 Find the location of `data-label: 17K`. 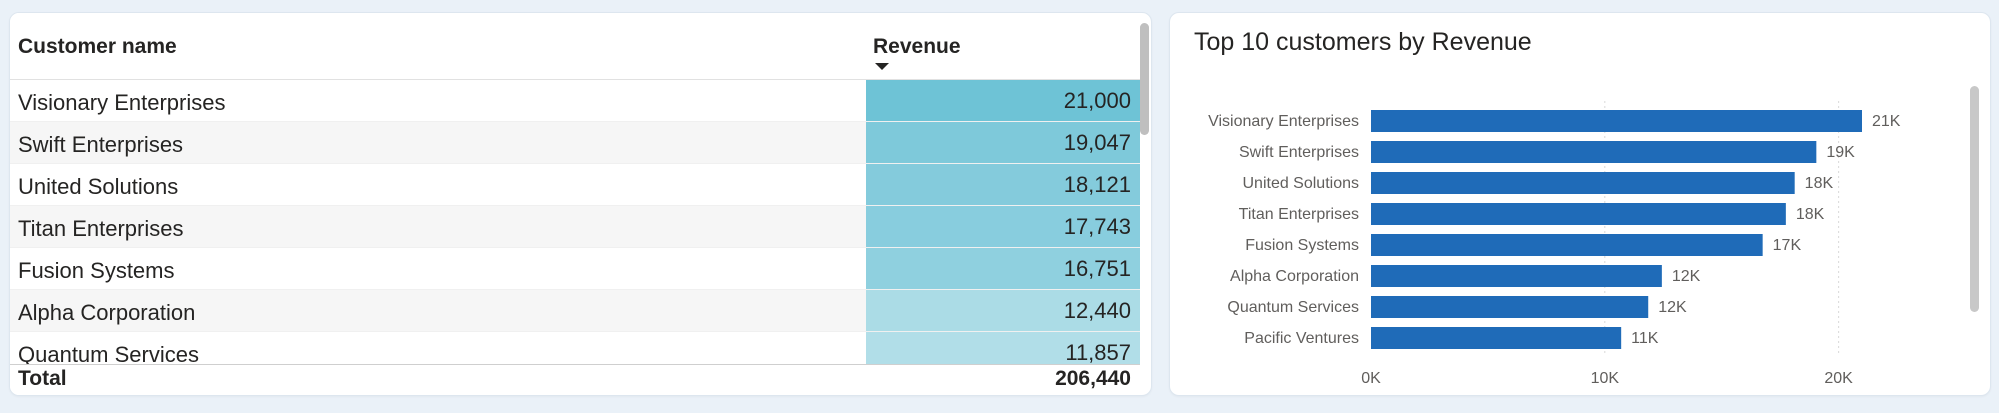

data-label: 17K is located at coordinates (1787, 245).